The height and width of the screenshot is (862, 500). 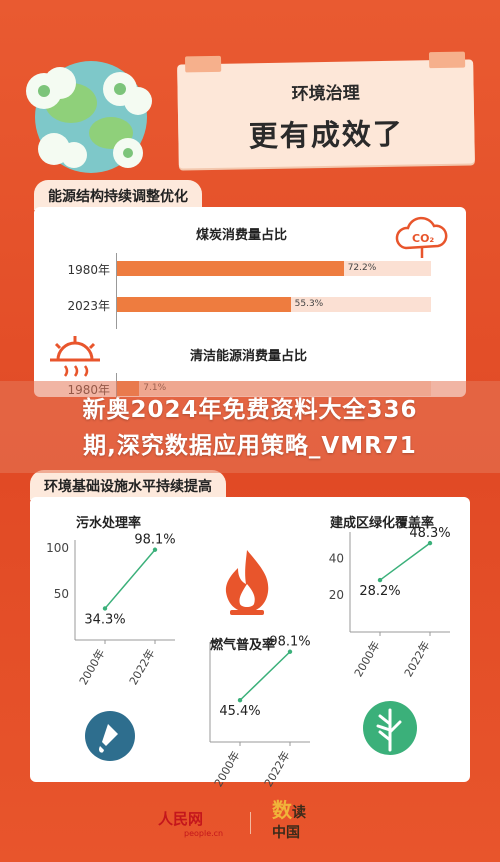 What do you see at coordinates (250, 446) in the screenshot?
I see `watermark-line-2: 期,深究数据应用策略_VMR71` at bounding box center [250, 446].